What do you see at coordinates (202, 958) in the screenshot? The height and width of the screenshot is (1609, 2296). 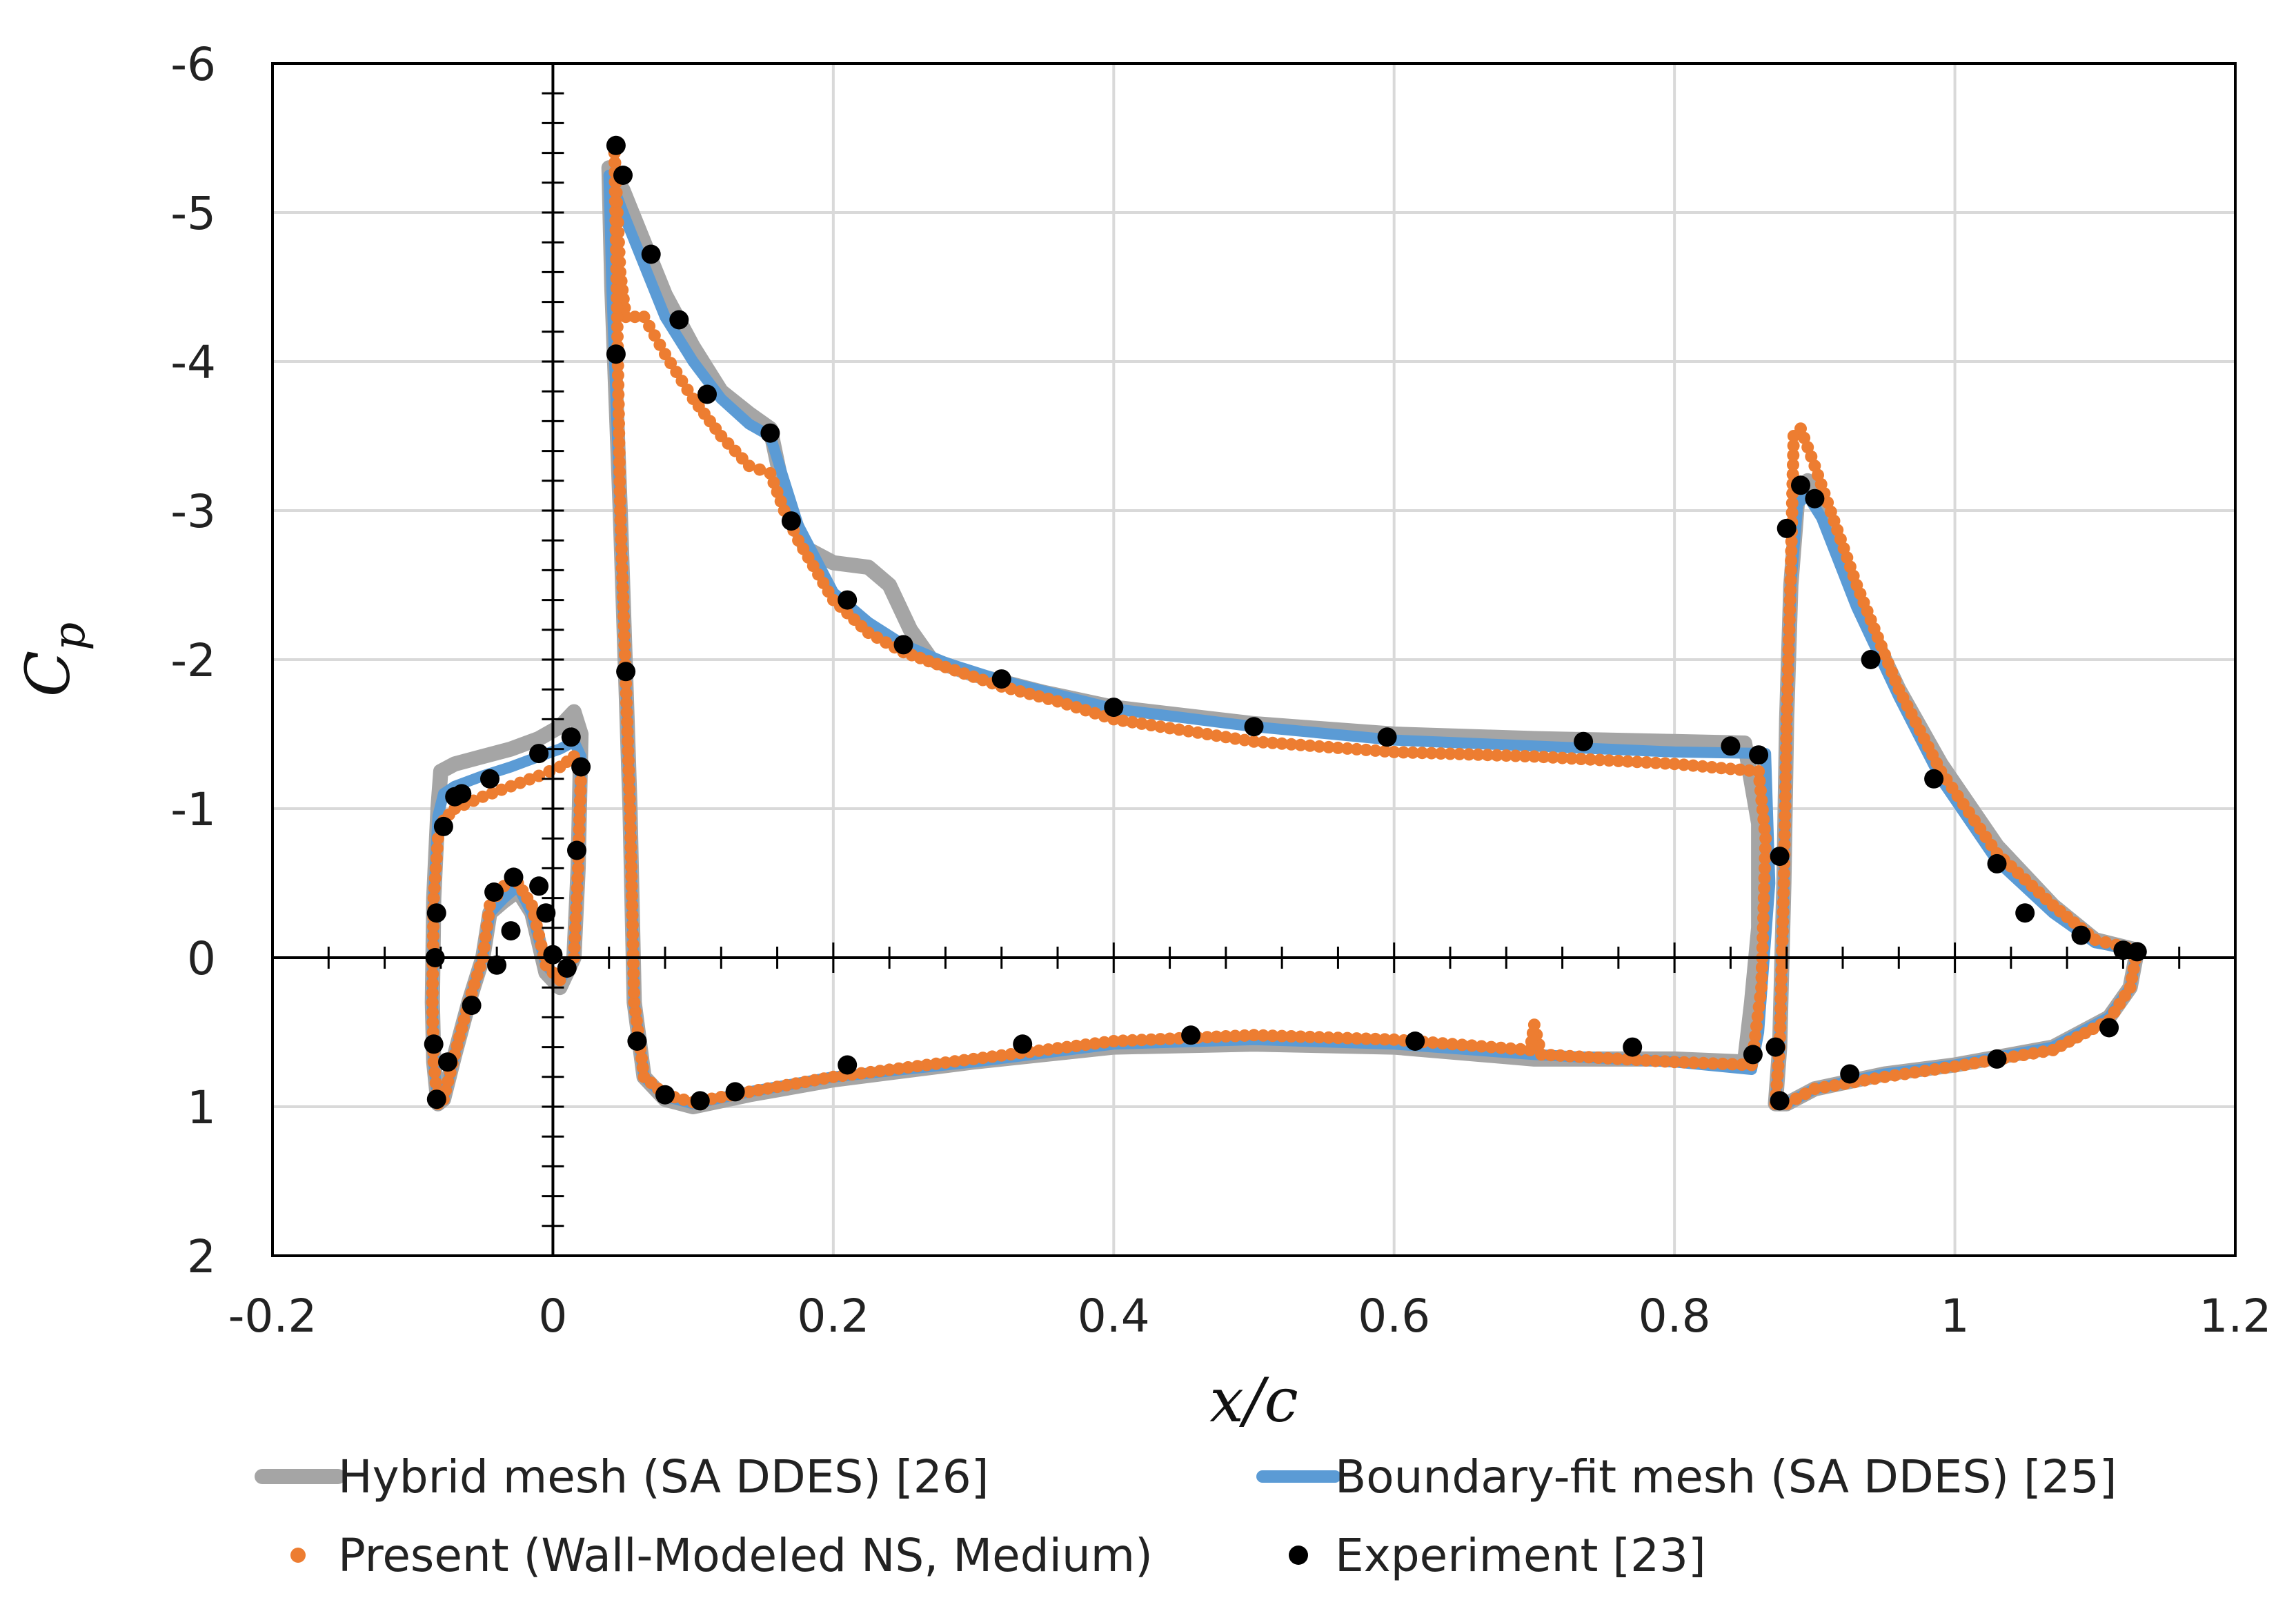 I see `y-tick-label: 0` at bounding box center [202, 958].